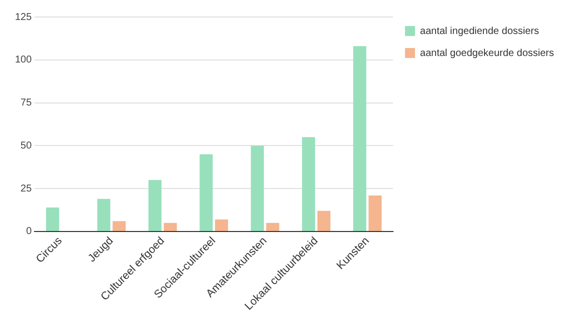 This screenshot has width=576, height=324. What do you see at coordinates (29, 232) in the screenshot?
I see `y-tick-label: 0` at bounding box center [29, 232].